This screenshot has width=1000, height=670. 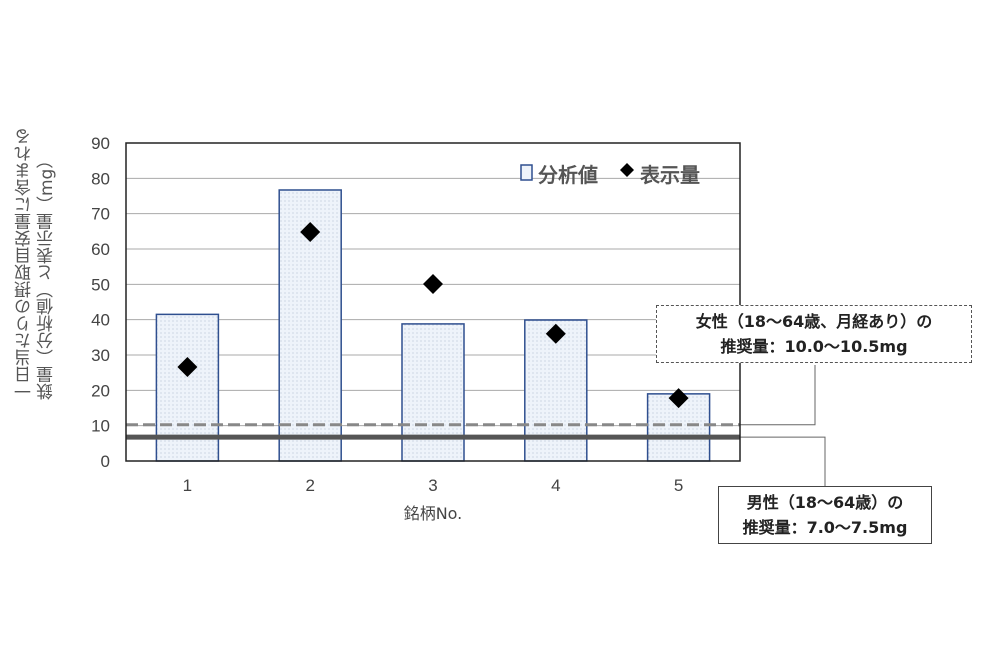 I want to click on legend-label: 分析値, so click(x=568, y=175).